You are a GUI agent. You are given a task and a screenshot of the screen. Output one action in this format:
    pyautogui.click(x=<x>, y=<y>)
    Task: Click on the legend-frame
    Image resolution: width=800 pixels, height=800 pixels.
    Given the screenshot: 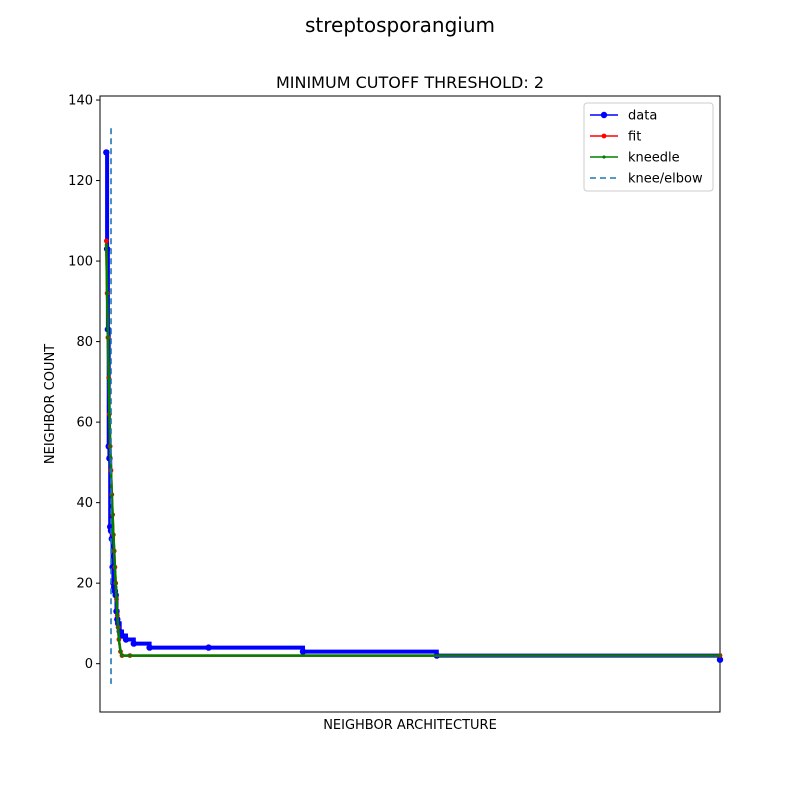 What is the action you would take?
    pyautogui.click(x=648, y=147)
    